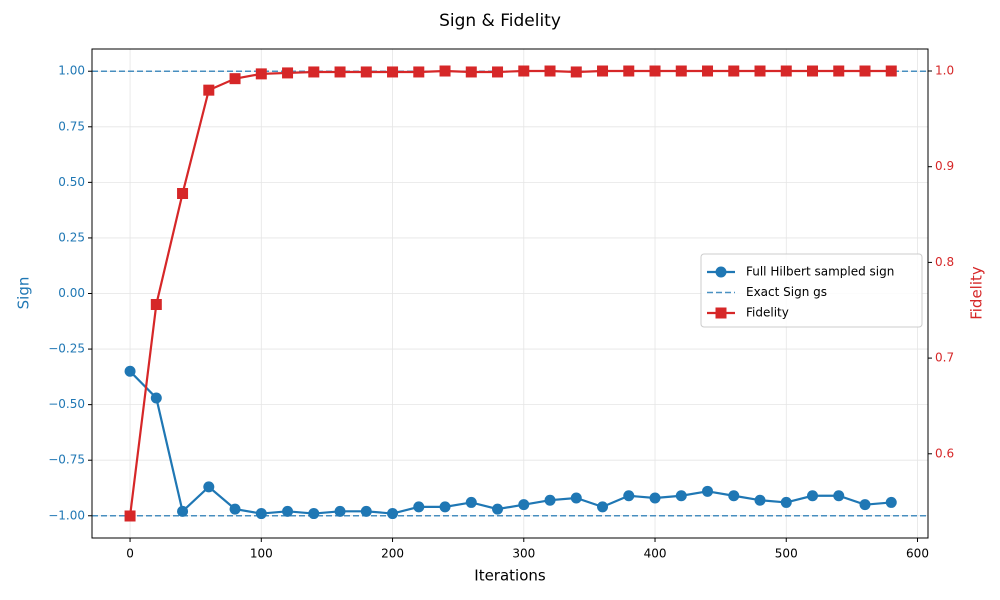 The width and height of the screenshot is (1000, 600). I want to click on x-axis-label: Iterations, so click(510, 576).